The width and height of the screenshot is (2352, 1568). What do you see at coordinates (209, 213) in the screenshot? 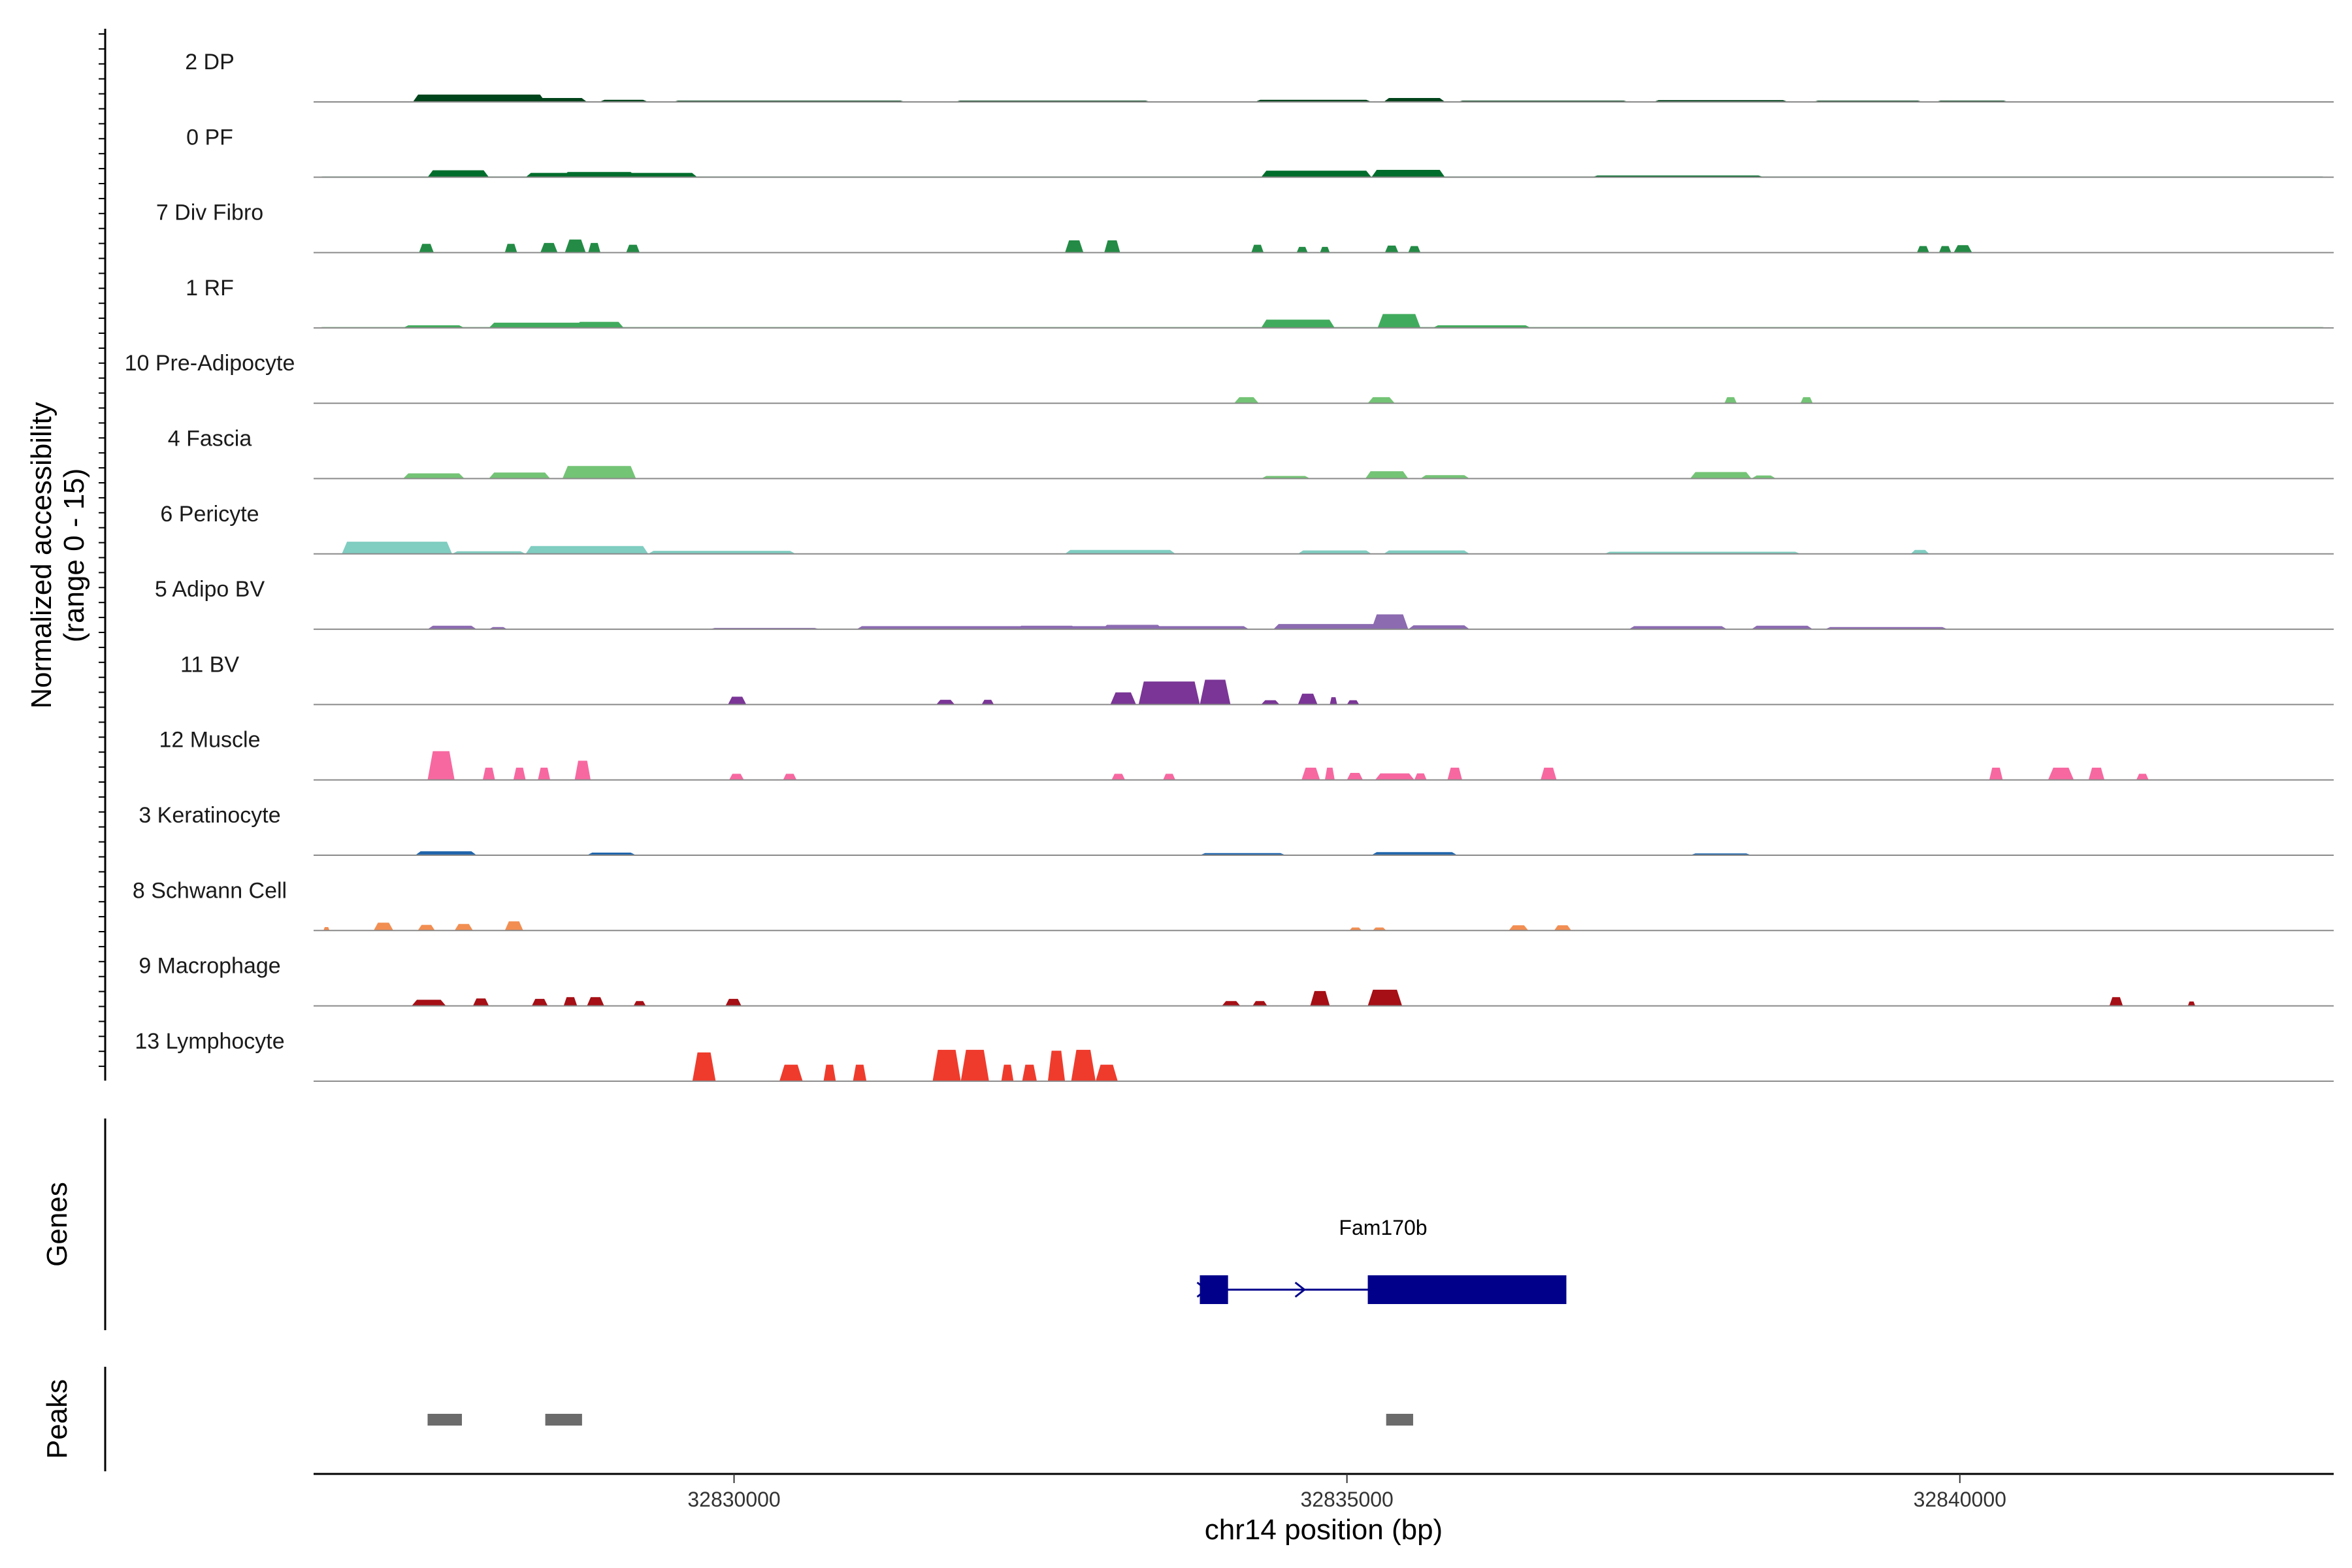
I see `track-label: 7 Div Fibro` at bounding box center [209, 213].